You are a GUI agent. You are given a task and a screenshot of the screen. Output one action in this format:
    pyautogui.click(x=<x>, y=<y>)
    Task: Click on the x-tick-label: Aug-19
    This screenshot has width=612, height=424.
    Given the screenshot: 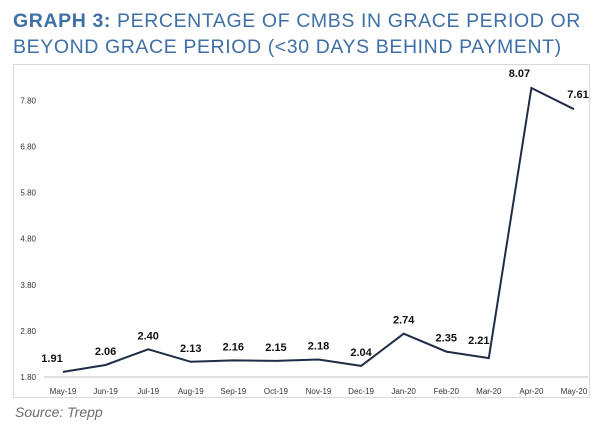 What is the action you would take?
    pyautogui.click(x=191, y=391)
    